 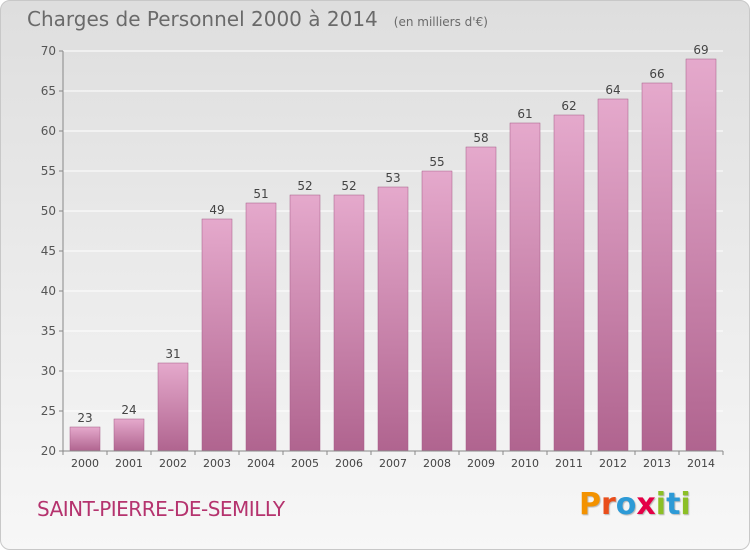 What do you see at coordinates (217, 463) in the screenshot?
I see `x-tick-label: 2003` at bounding box center [217, 463].